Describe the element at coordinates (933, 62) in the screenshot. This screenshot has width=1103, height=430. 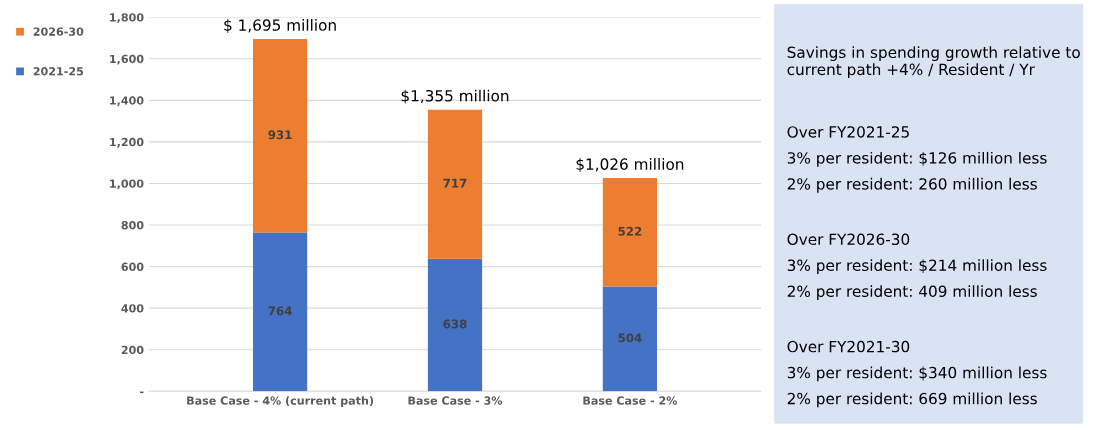
I see `text: Savings in spending growth relative to current path +4% / Resident / Yr` at that location.